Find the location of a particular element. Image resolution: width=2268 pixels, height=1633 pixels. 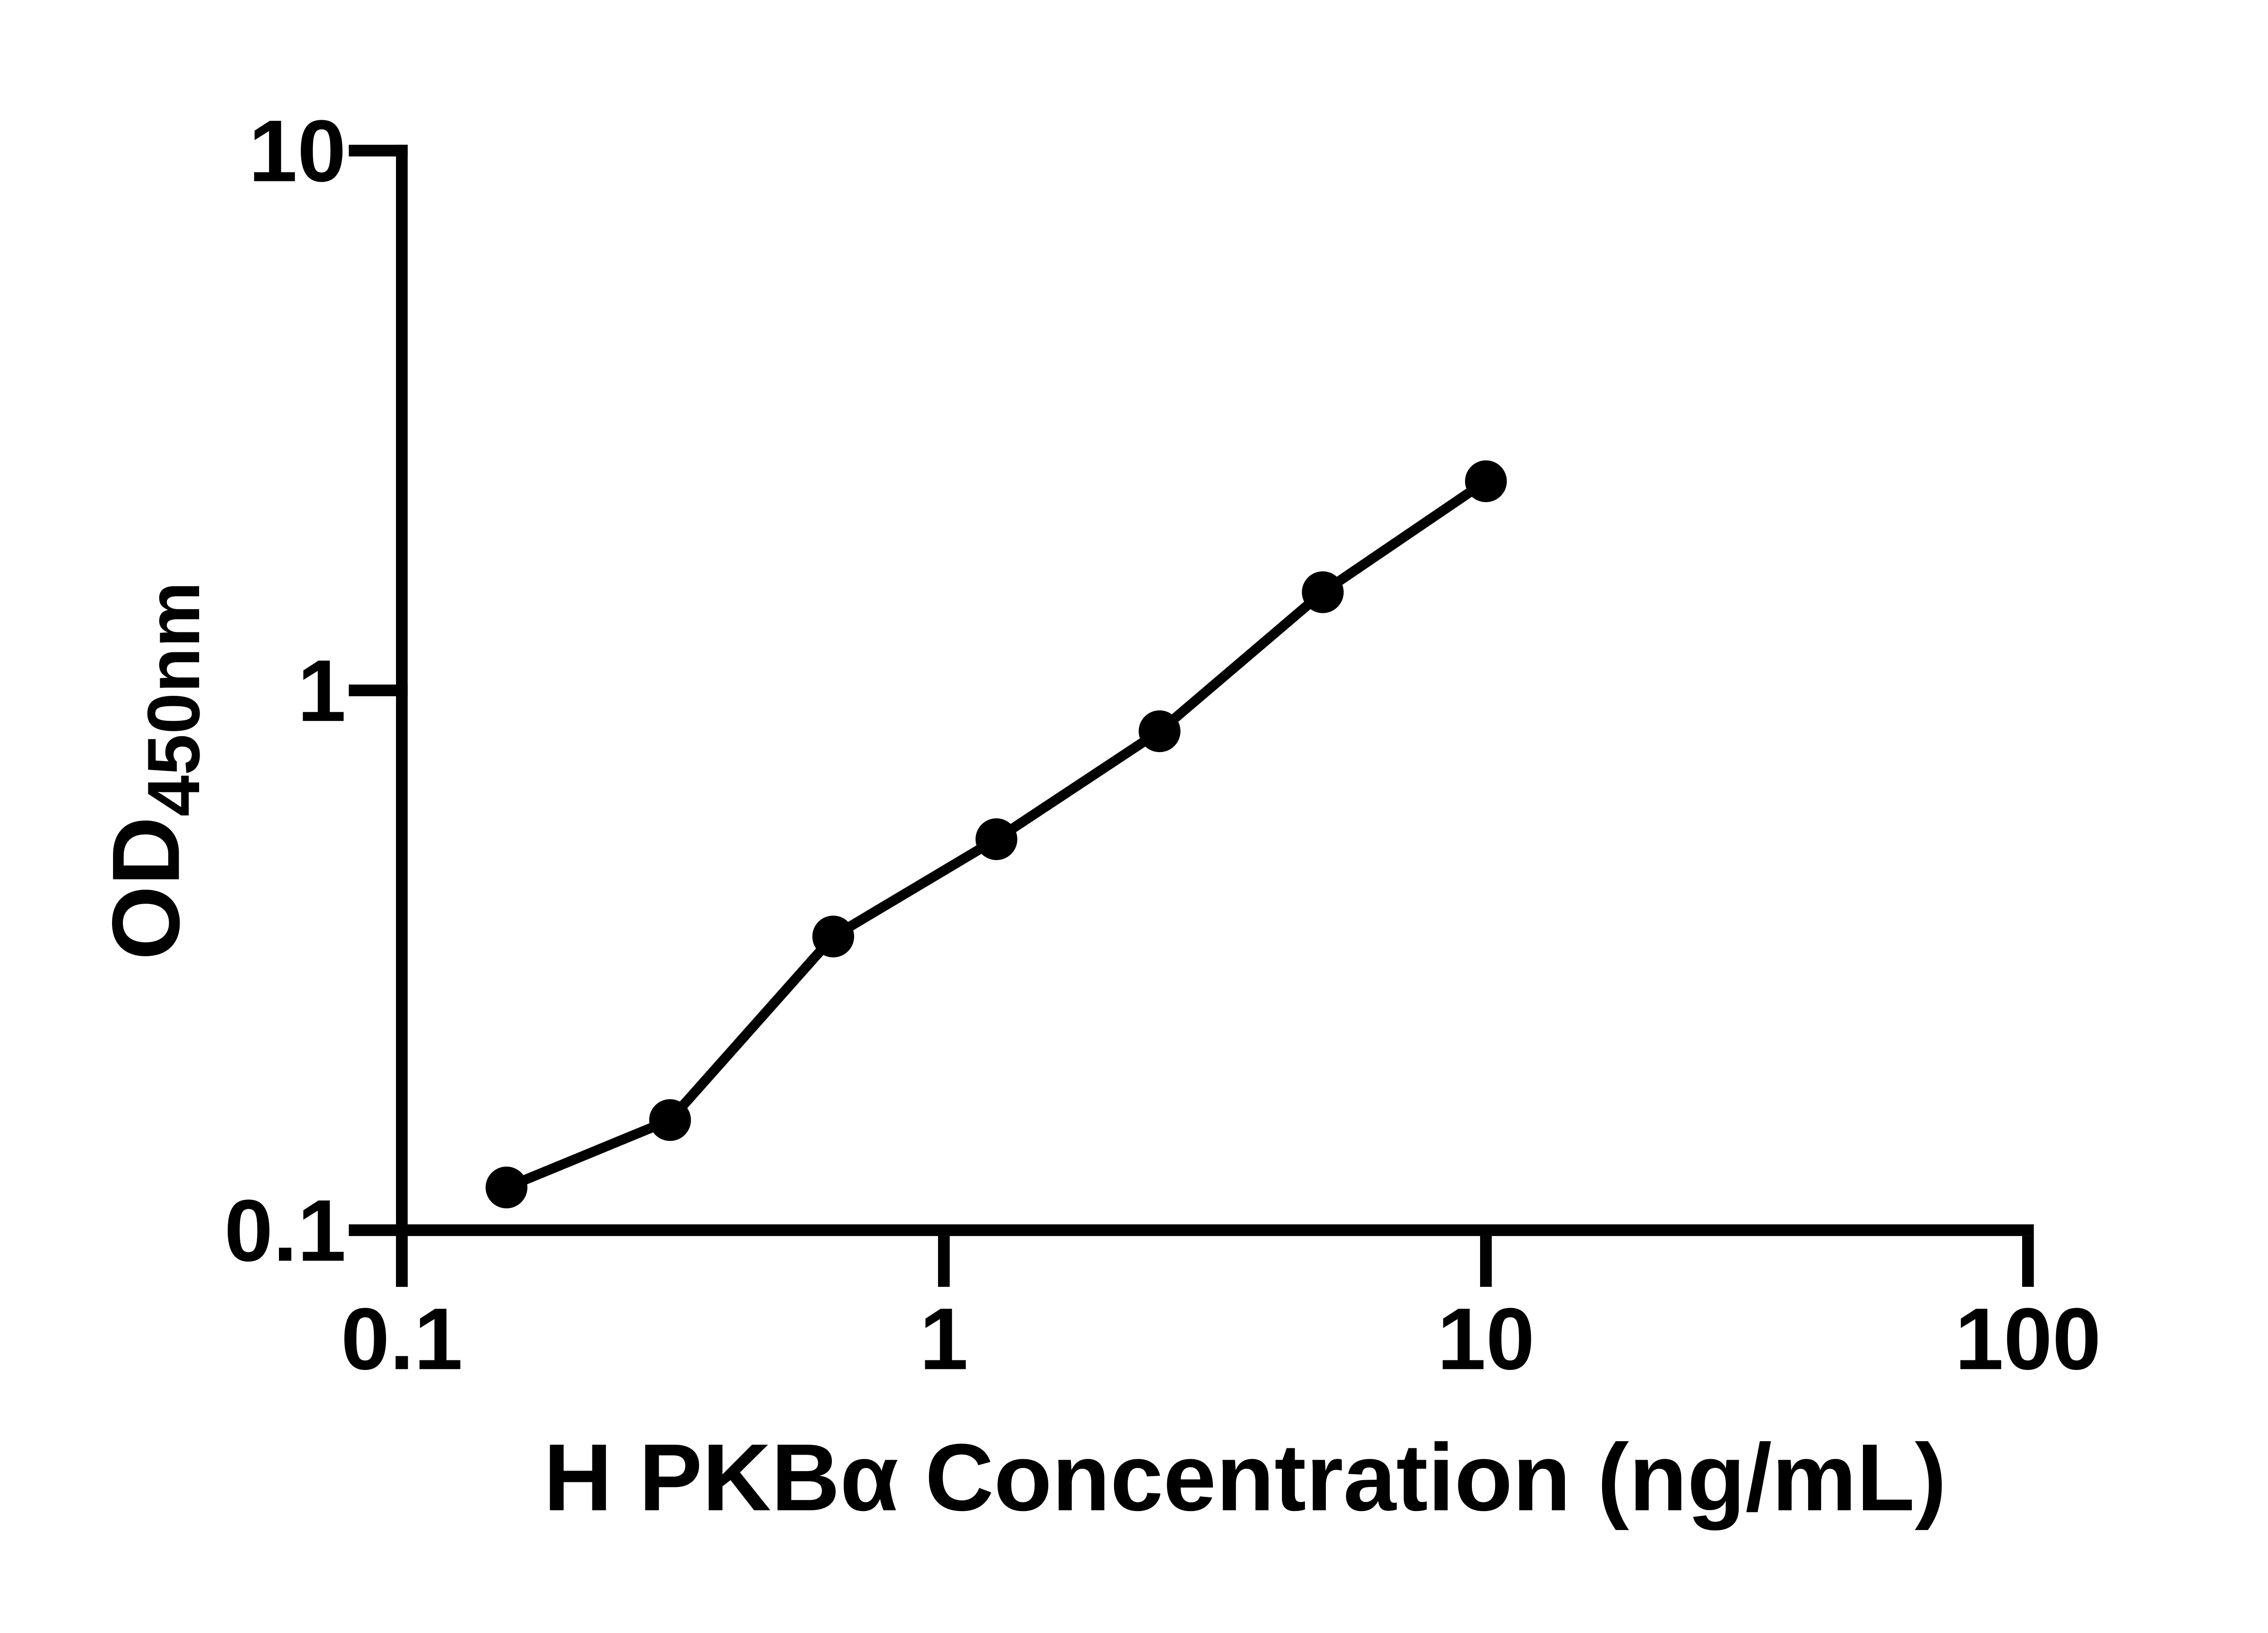

x-tick-label: 1 is located at coordinates (943, 1339).